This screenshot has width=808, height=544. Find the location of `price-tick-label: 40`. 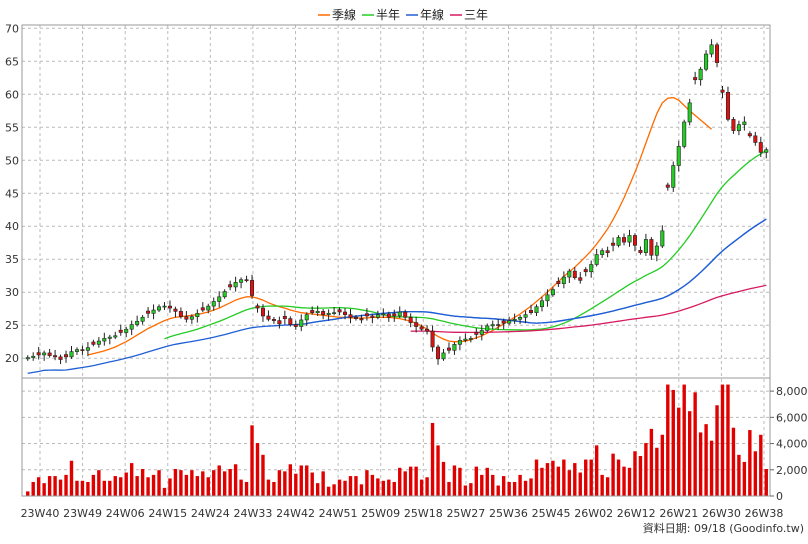

price-tick-label: 40 is located at coordinates (12, 226).